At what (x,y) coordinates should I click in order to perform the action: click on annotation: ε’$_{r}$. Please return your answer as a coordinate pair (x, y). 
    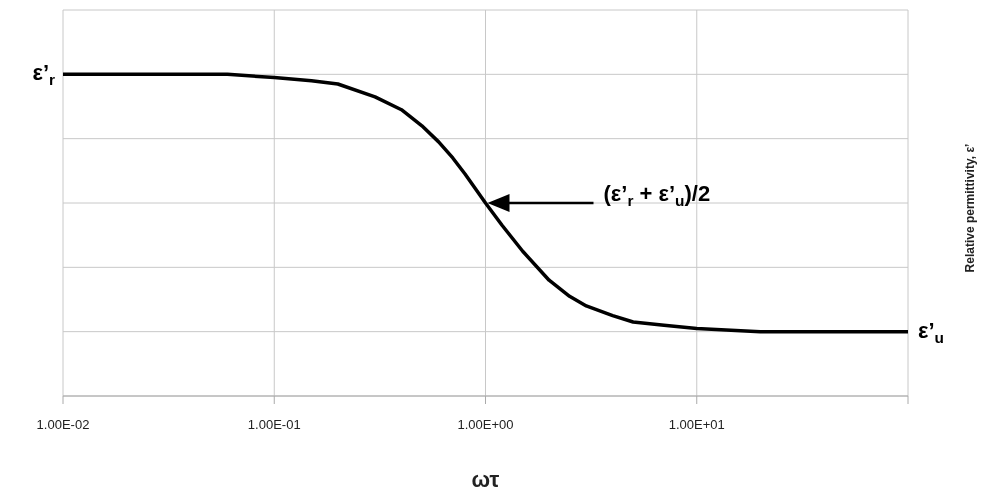
    Looking at the image, I should click on (43, 74).